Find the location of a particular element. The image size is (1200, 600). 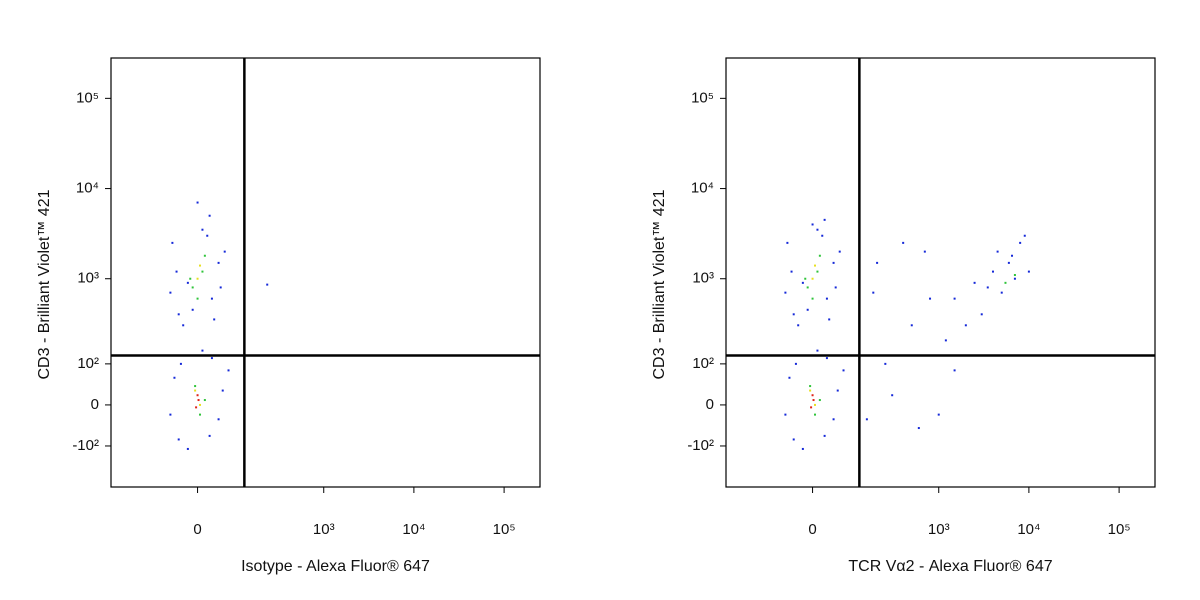

y-tick-label: 0 is located at coordinates (710, 404).